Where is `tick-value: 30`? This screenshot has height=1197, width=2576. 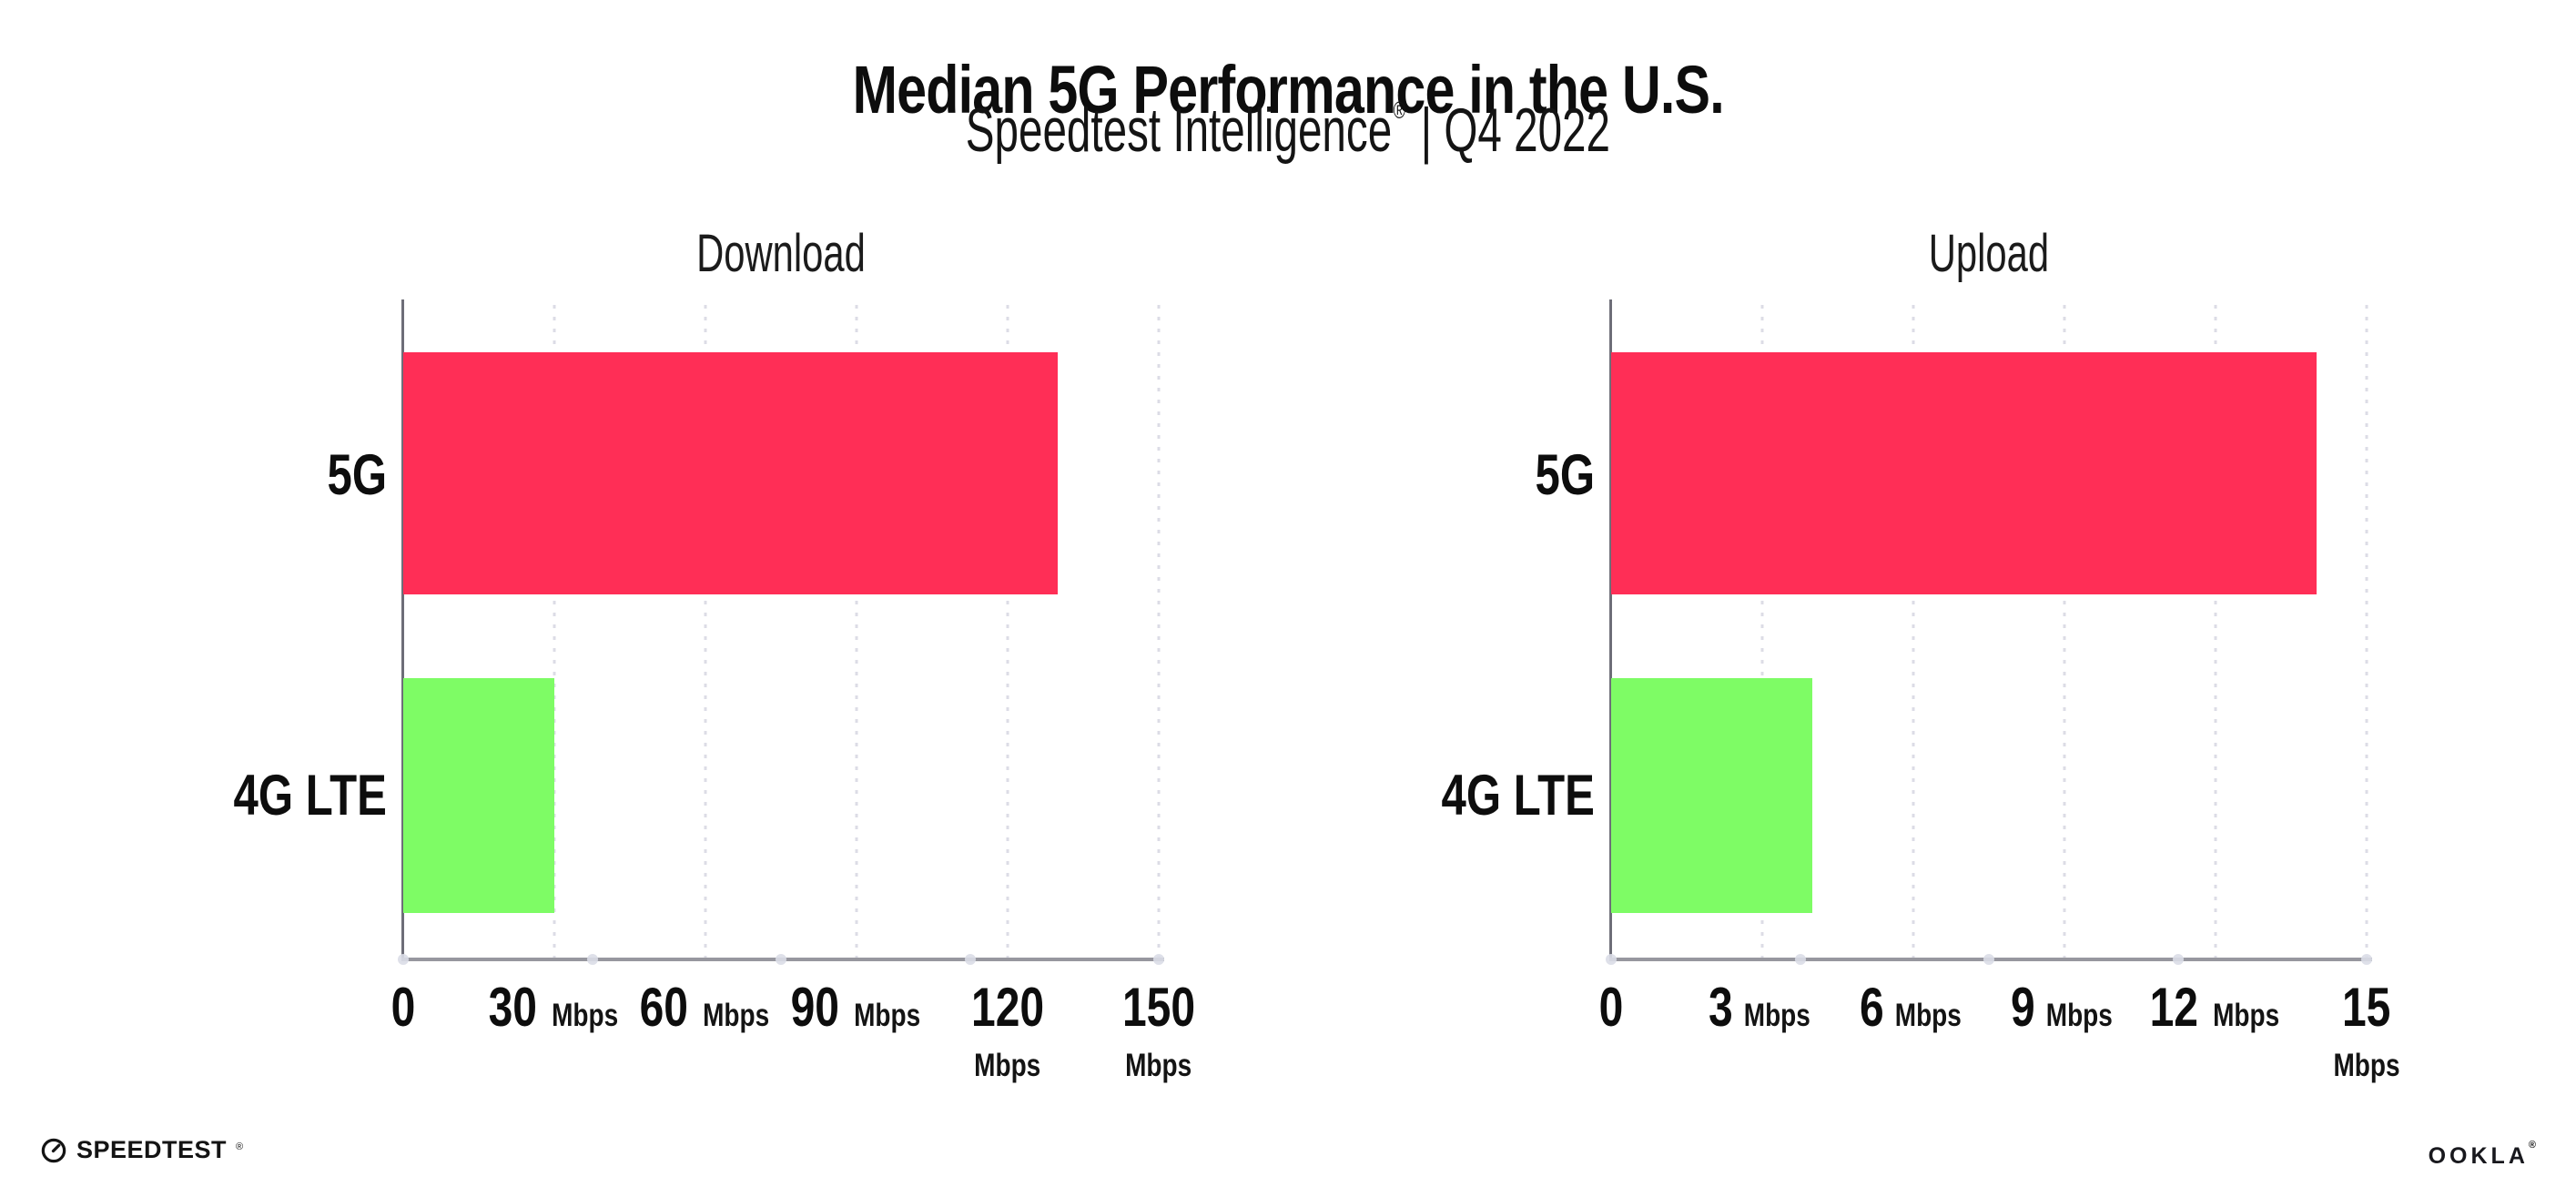
tick-value: 30 is located at coordinates (513, 1008).